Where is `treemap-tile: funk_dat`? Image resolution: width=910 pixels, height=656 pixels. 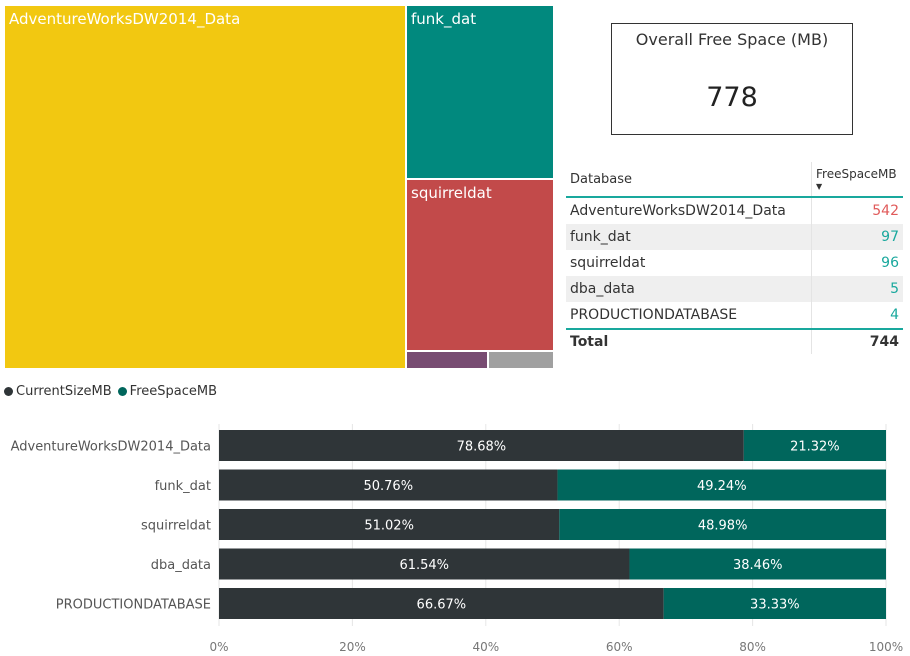
treemap-tile: funk_dat is located at coordinates (480, 92).